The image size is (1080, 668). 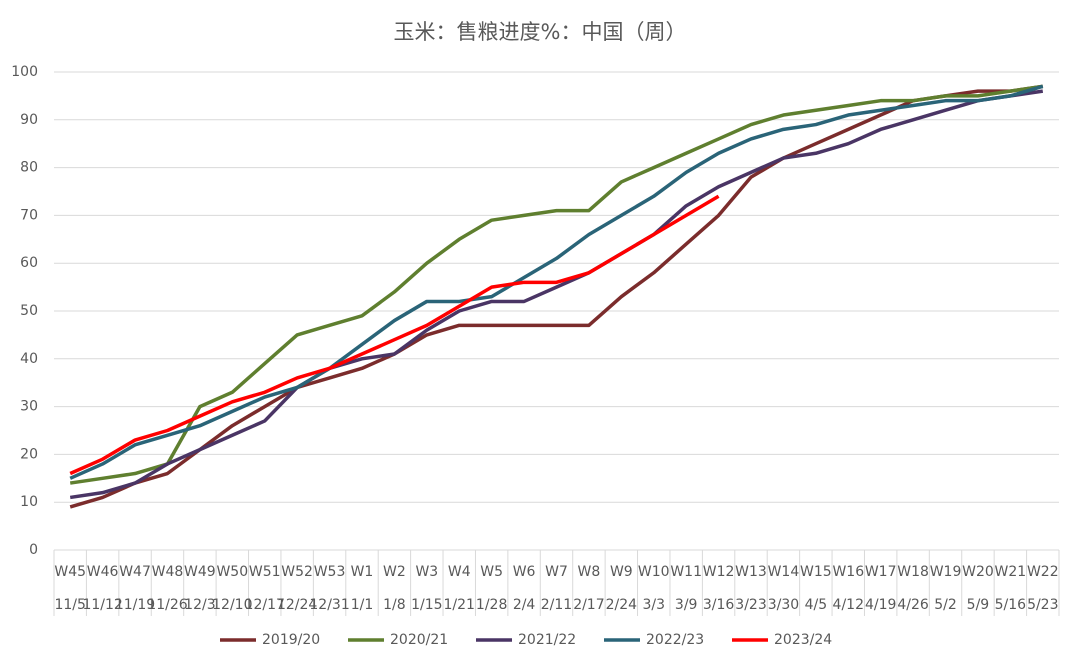 What do you see at coordinates (426, 572) in the screenshot?
I see `x-tick-label: W3` at bounding box center [426, 572].